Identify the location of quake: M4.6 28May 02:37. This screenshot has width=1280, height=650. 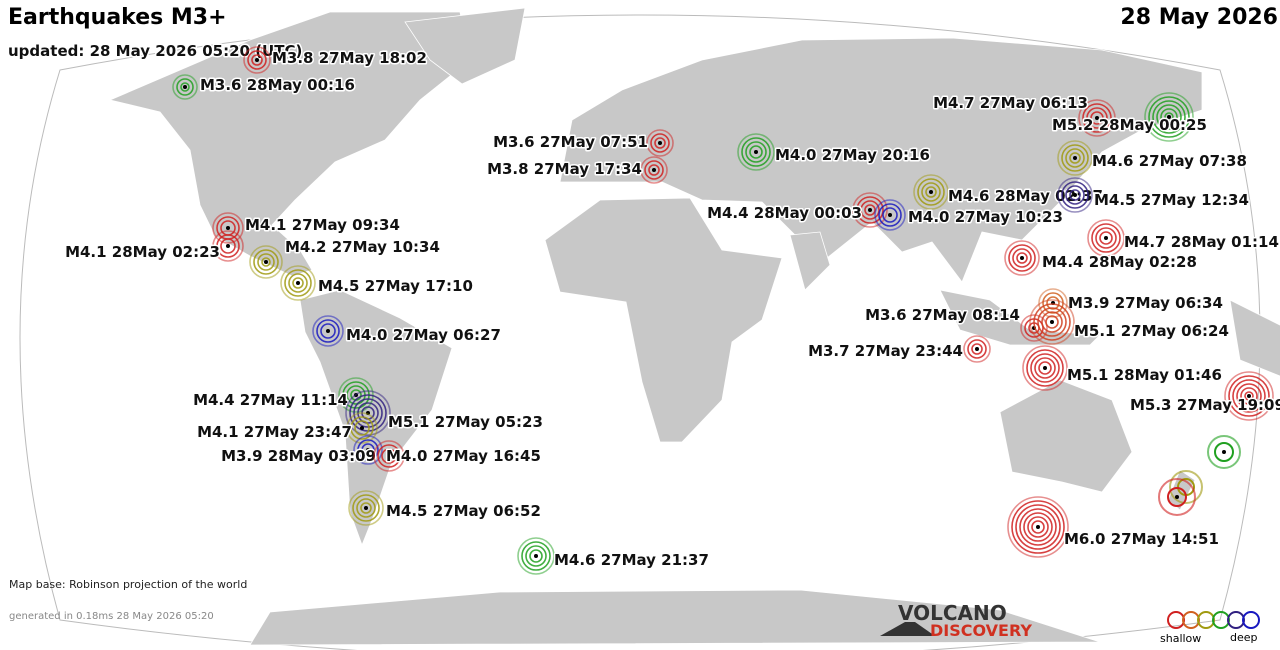
(1008, 192).